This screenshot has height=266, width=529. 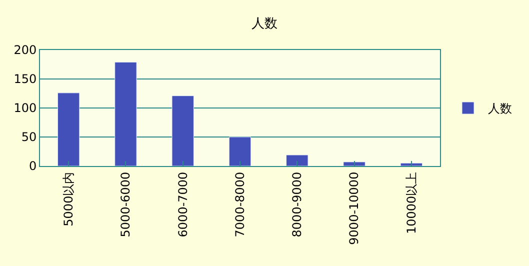 I want to click on x-tick-label: 10000以上, so click(x=411, y=203).